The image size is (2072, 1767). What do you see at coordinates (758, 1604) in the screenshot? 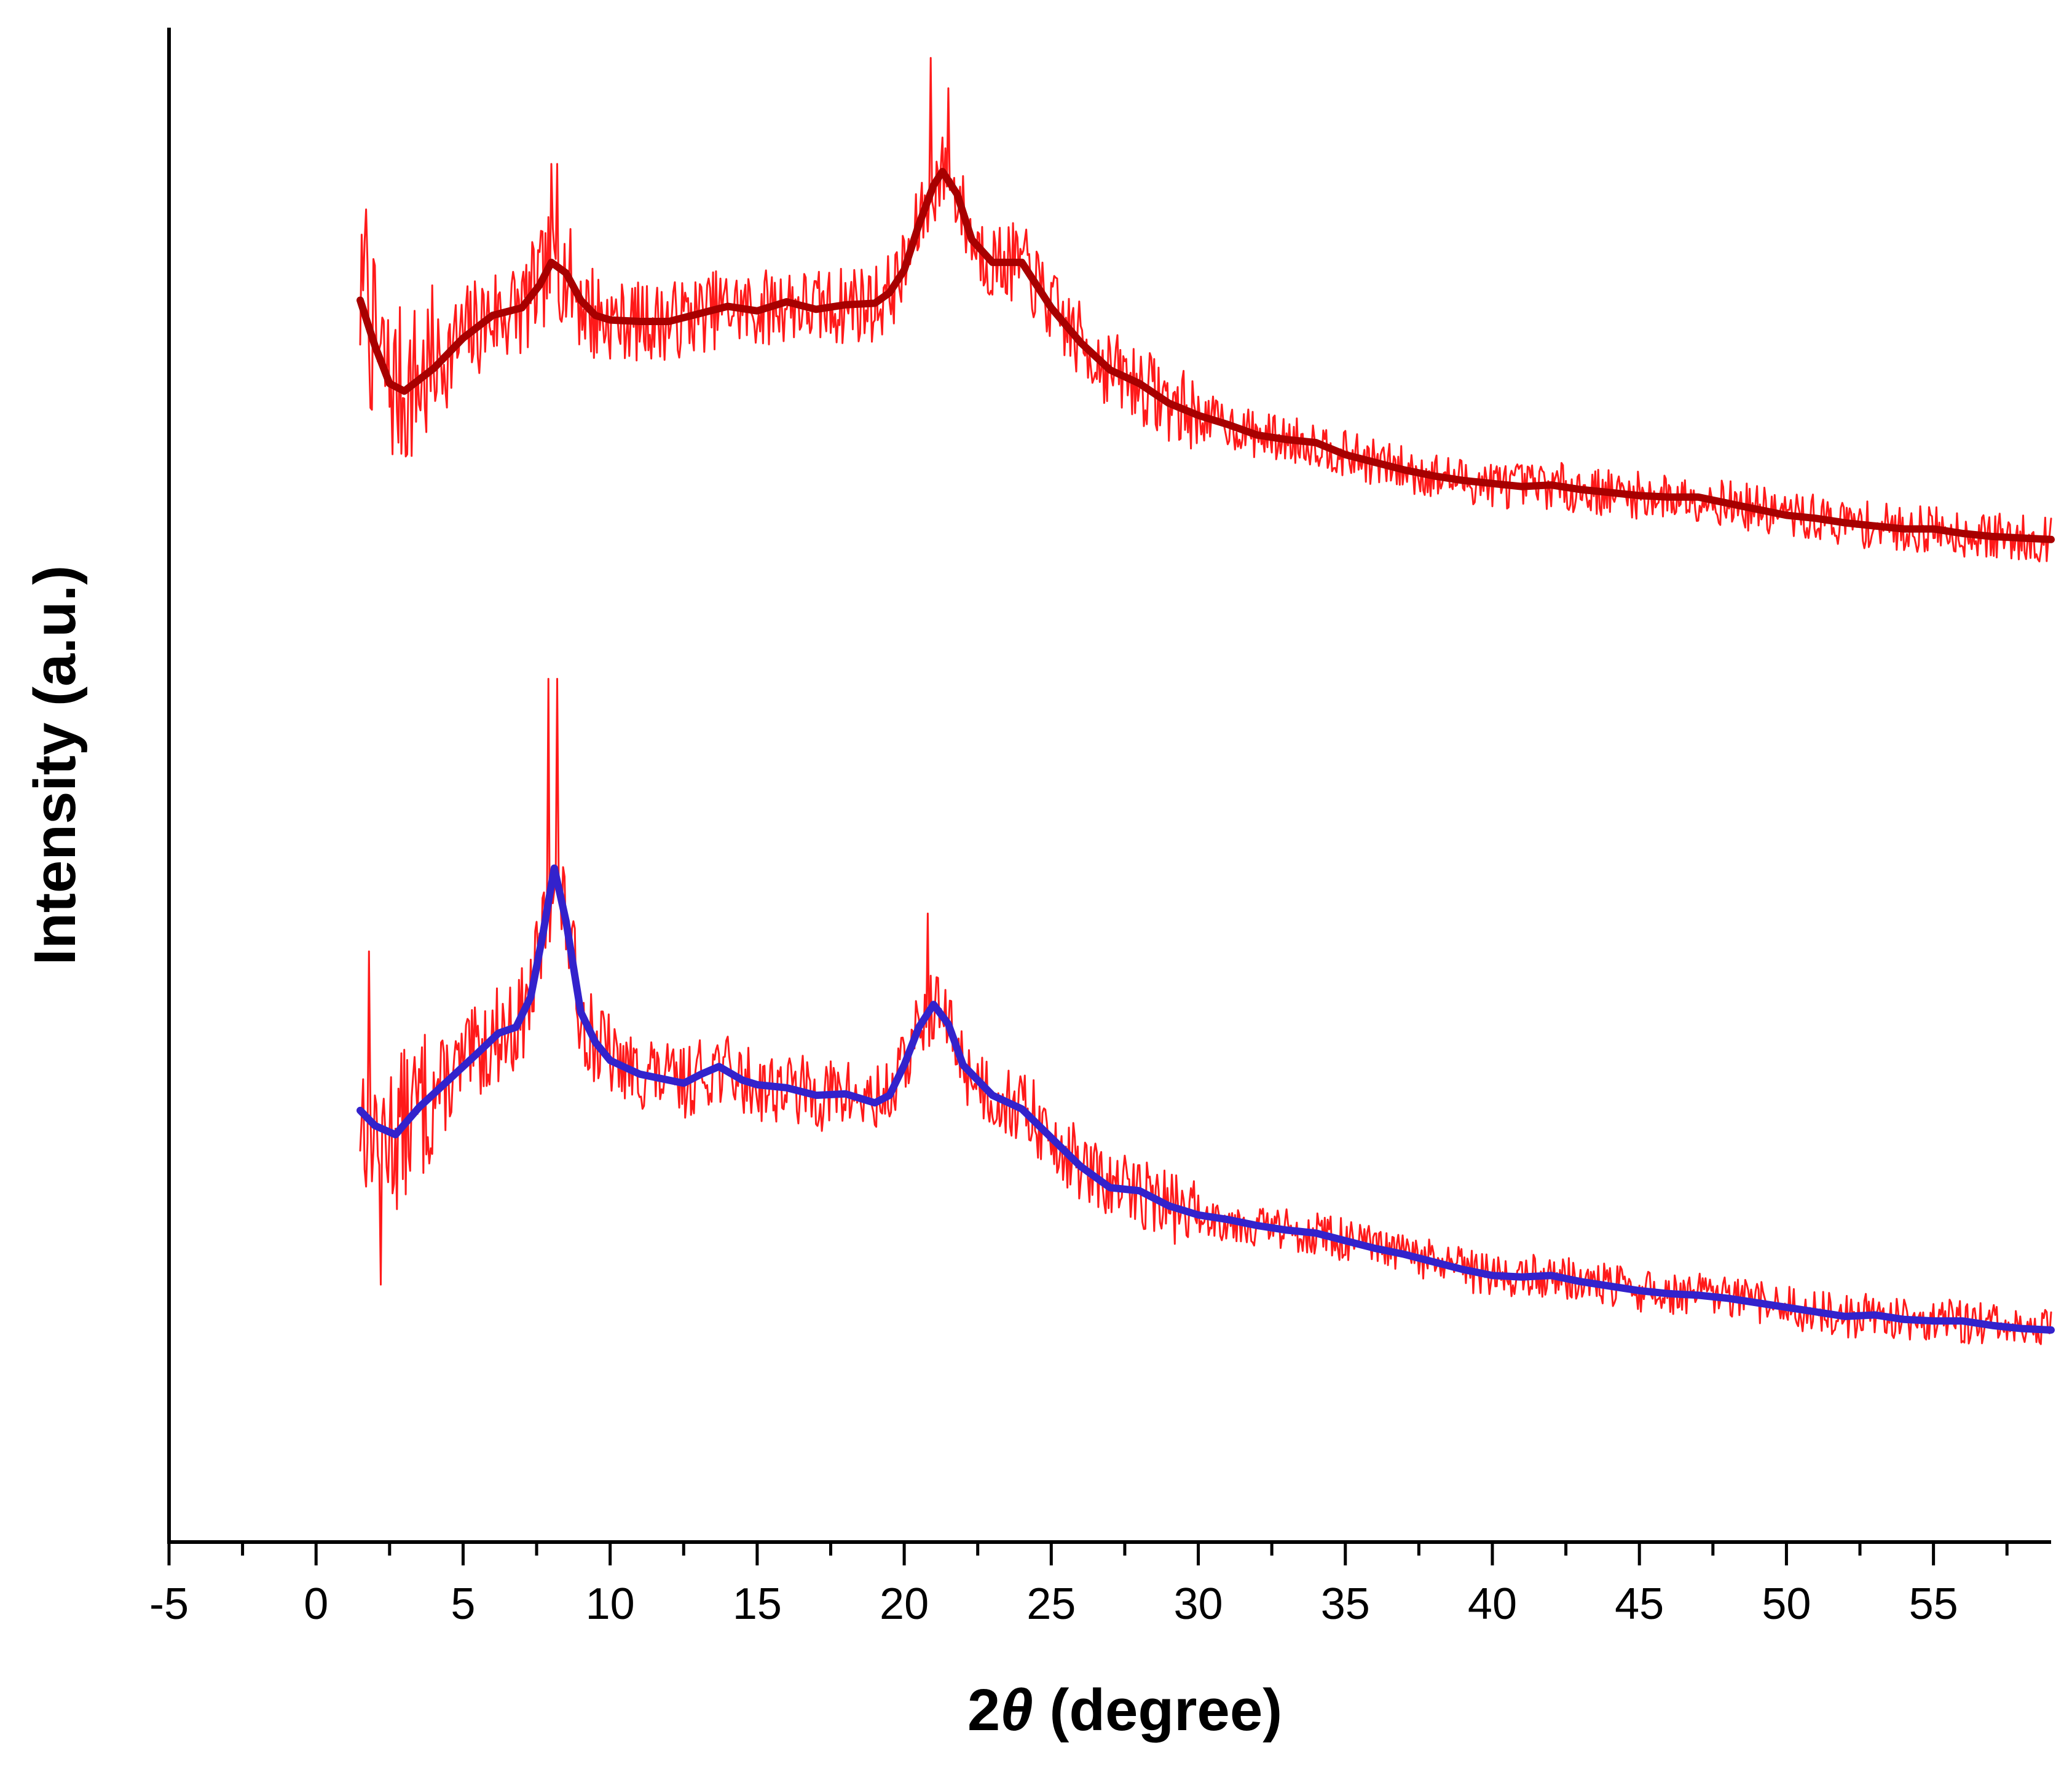
I see `x-tick-label: 15` at bounding box center [758, 1604].